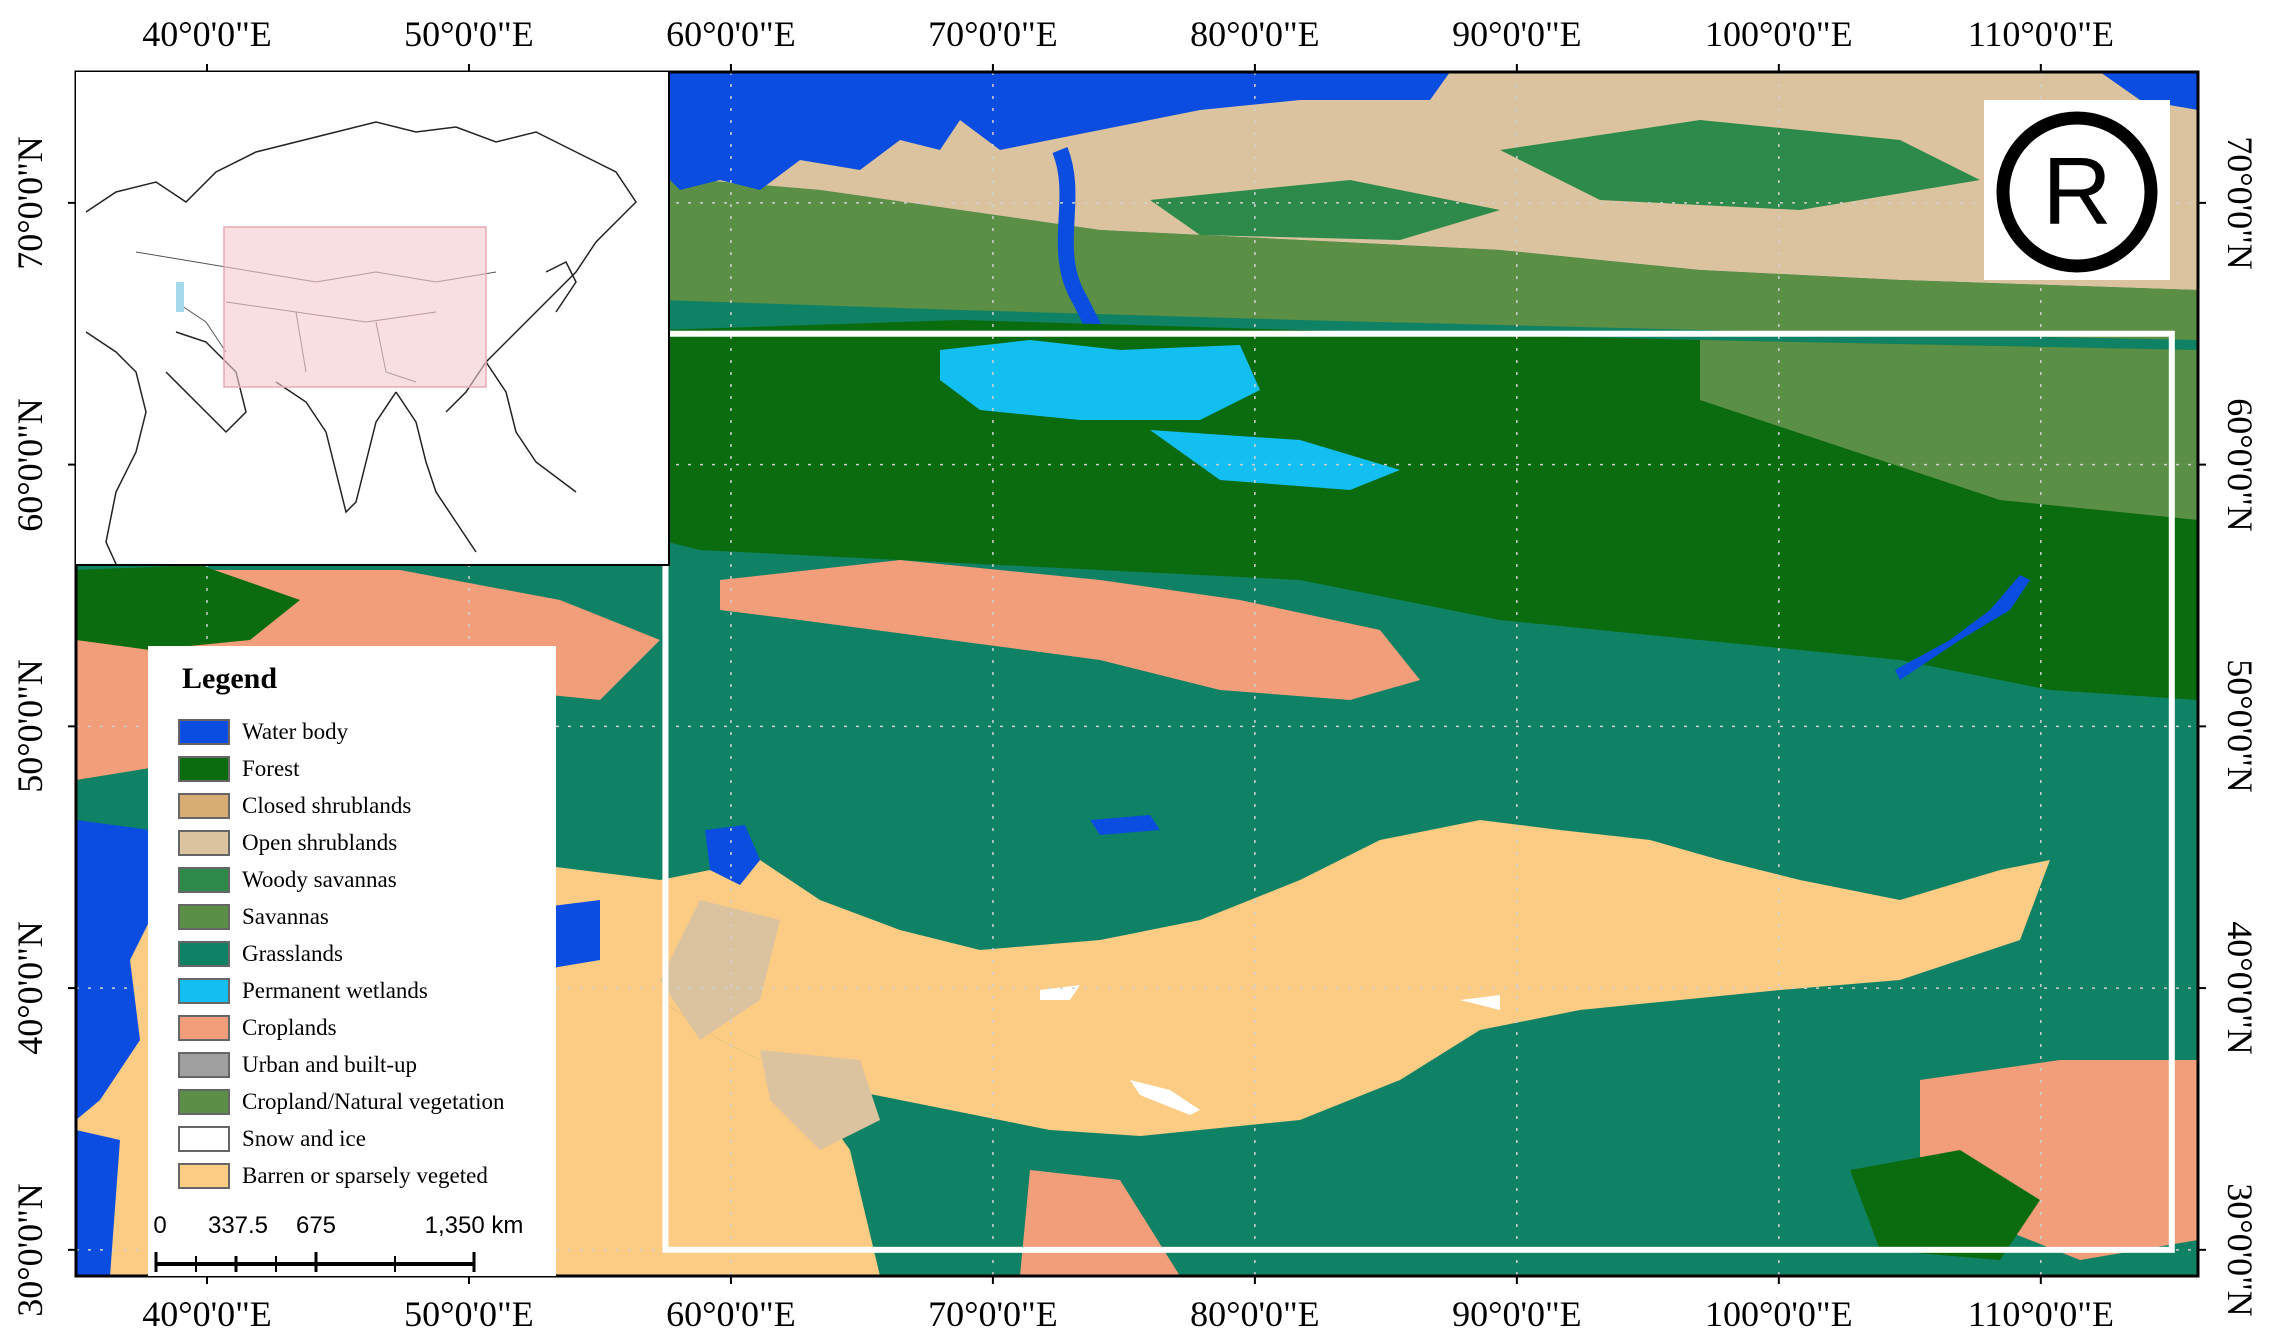 The height and width of the screenshot is (1344, 2270). Describe the element at coordinates (319, 879) in the screenshot. I see `legend-label: Woody savannas` at that location.